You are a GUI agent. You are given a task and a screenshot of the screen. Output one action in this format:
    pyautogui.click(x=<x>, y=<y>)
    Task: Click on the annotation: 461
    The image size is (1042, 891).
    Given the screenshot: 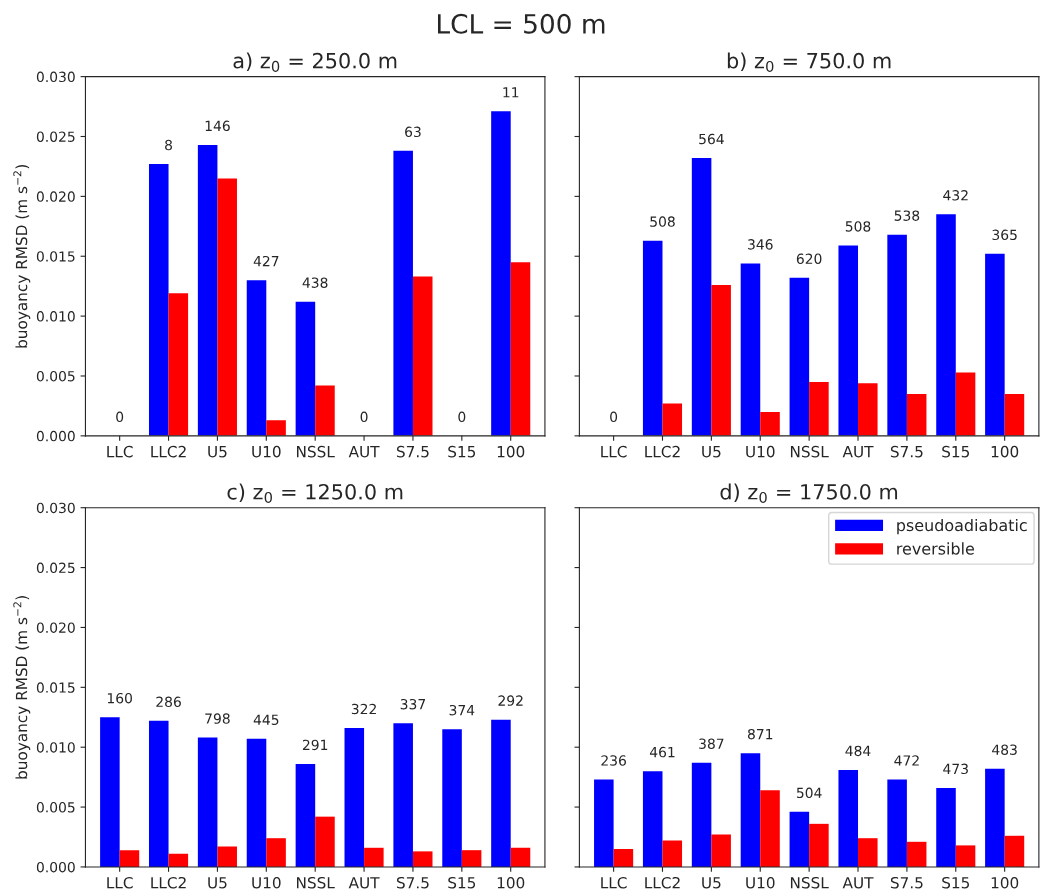 What is the action you would take?
    pyautogui.click(x=662, y=752)
    